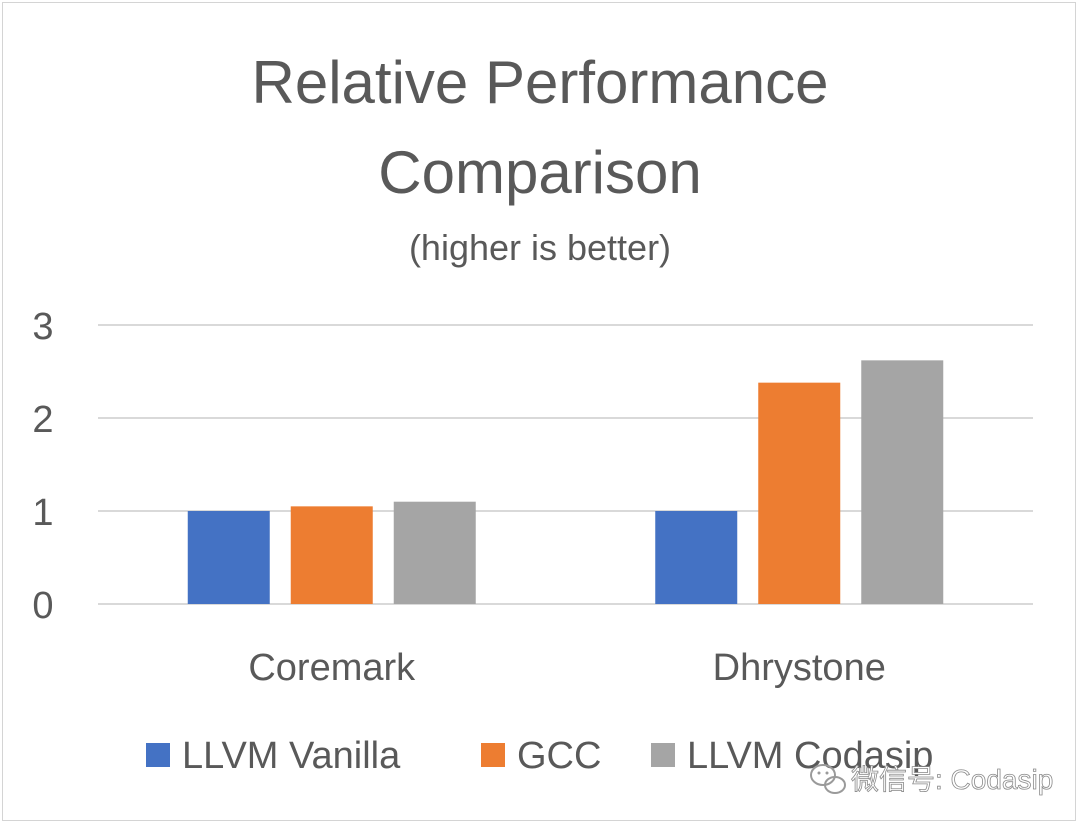  What do you see at coordinates (42, 327) in the screenshot?
I see `y-tick-label-3: 3` at bounding box center [42, 327].